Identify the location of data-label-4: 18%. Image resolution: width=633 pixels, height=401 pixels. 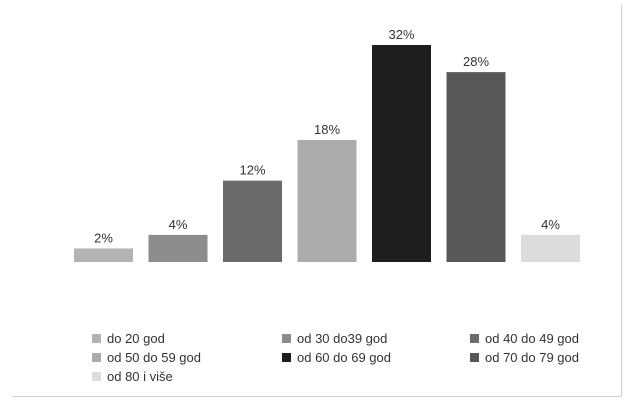
(327, 129).